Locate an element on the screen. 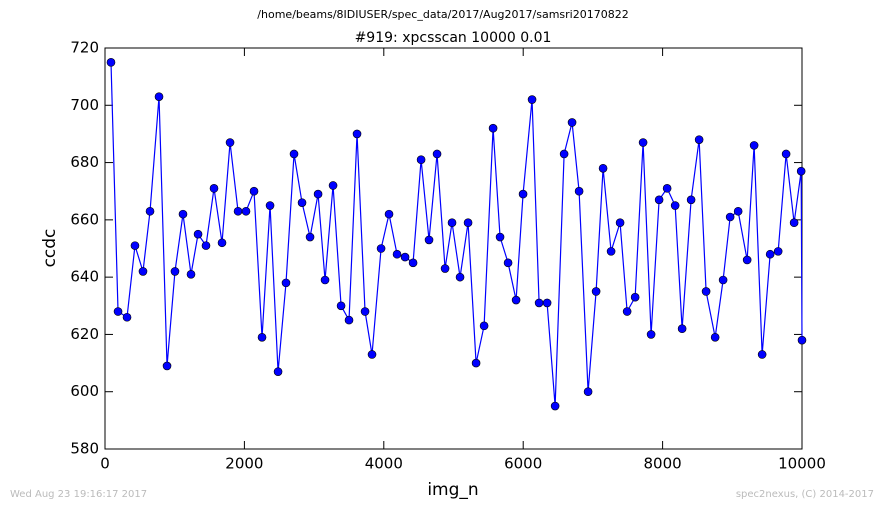 The image size is (884, 509). y-tick-label: 600 is located at coordinates (84, 391).